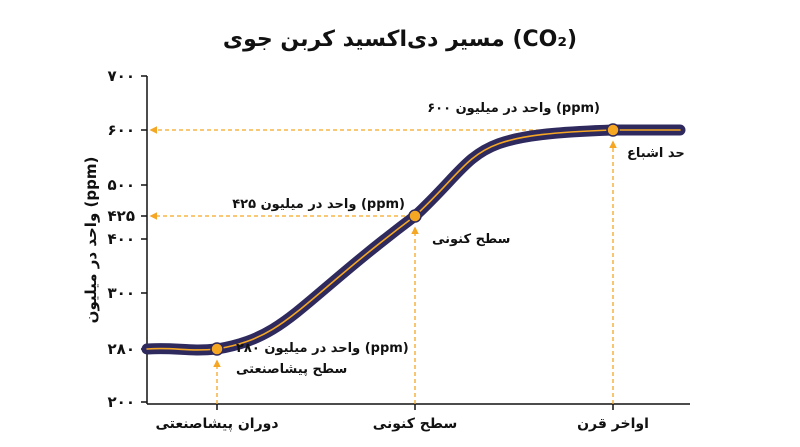 The height and width of the screenshot is (447, 800). I want to click on annotation-value: ۴۲۵ واحد در میلیون (ppm), so click(318, 204).